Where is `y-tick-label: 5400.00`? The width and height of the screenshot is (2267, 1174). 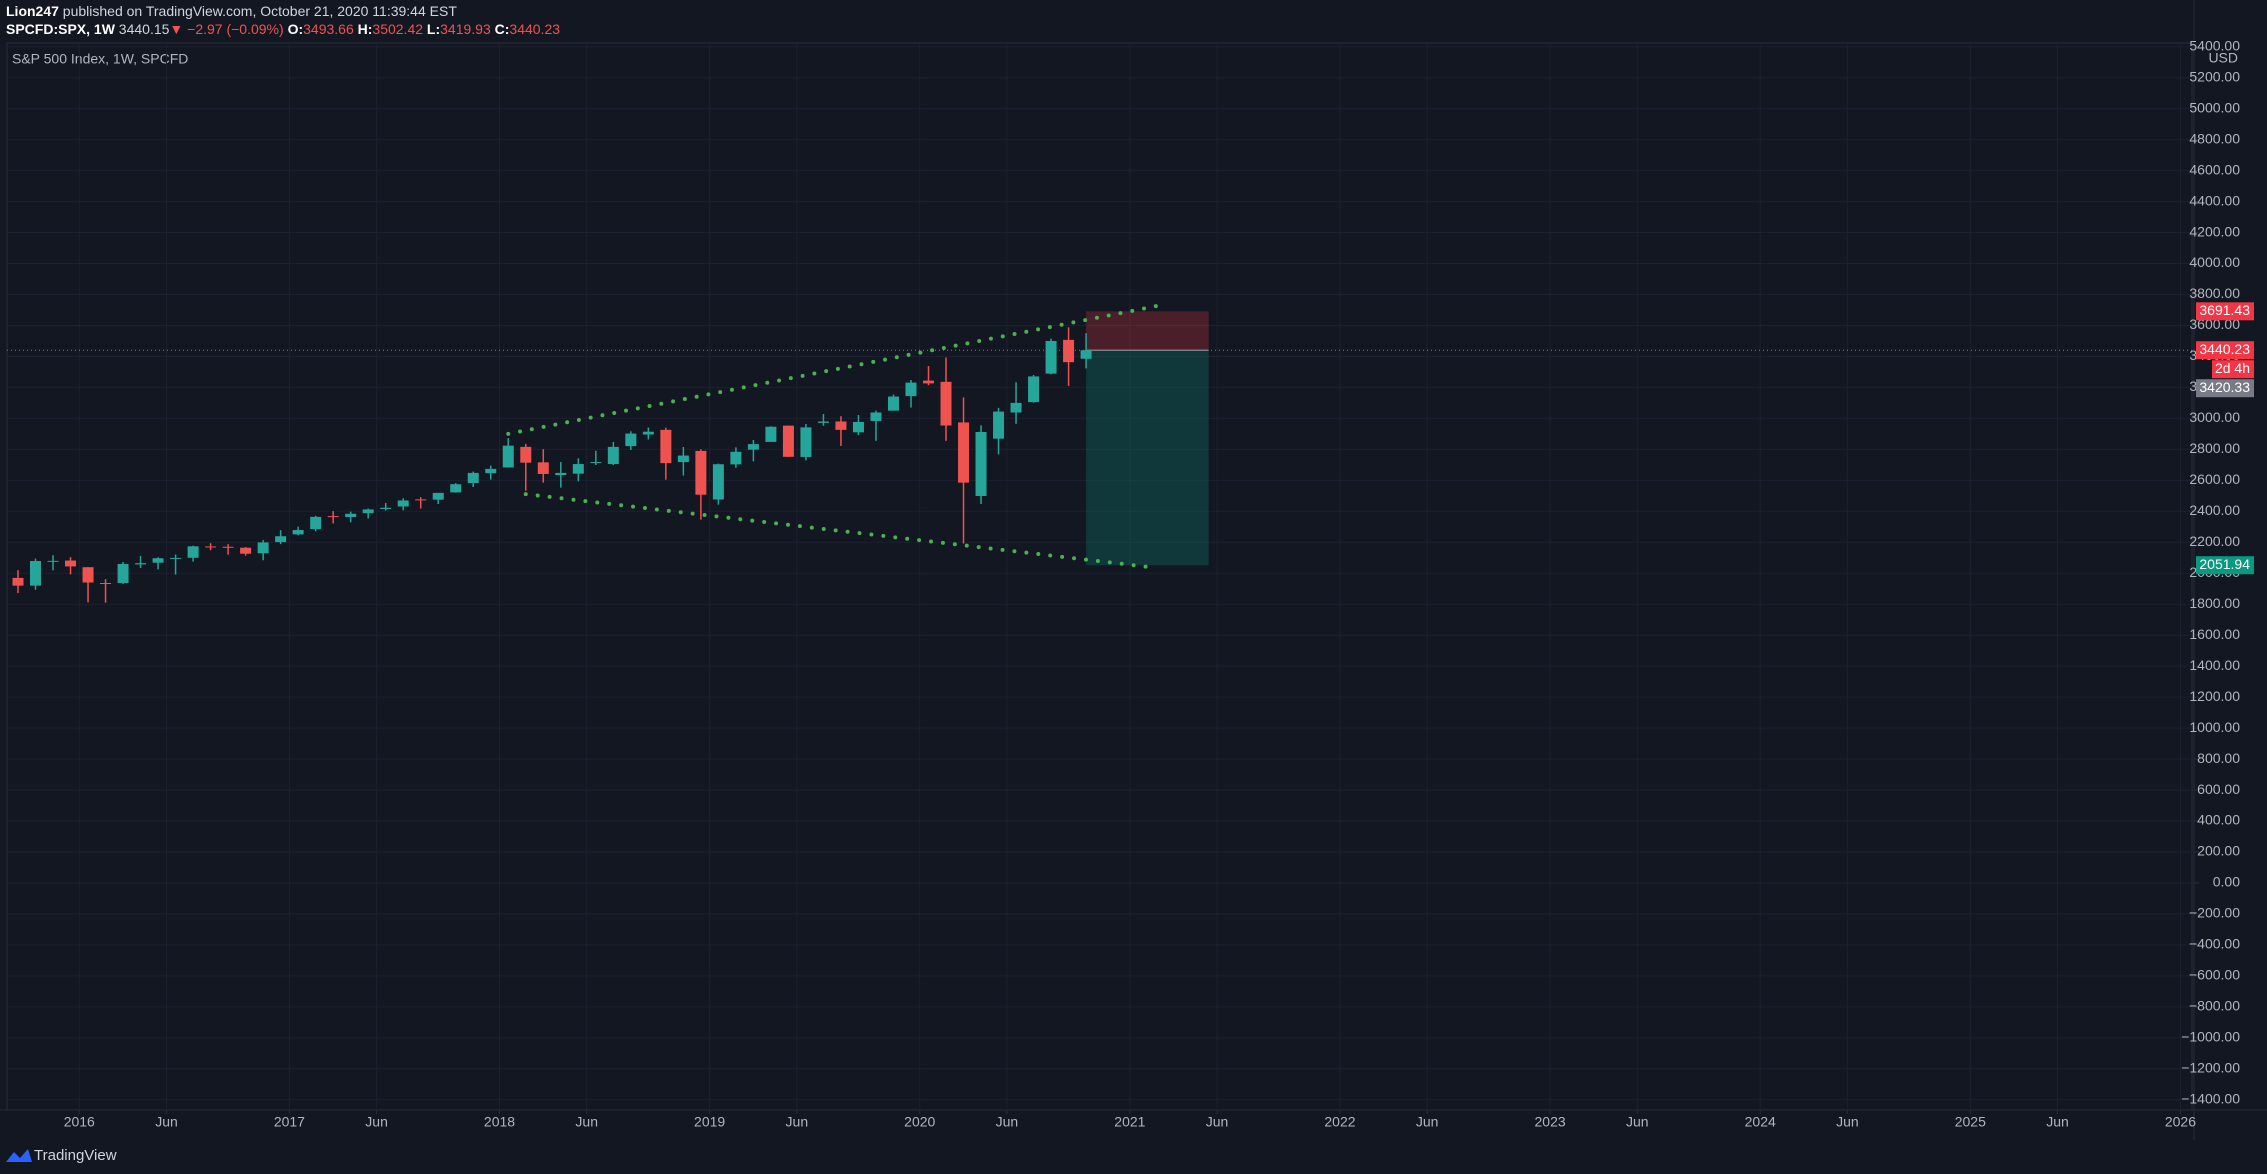
y-tick-label: 5400.00 is located at coordinates (2214, 45).